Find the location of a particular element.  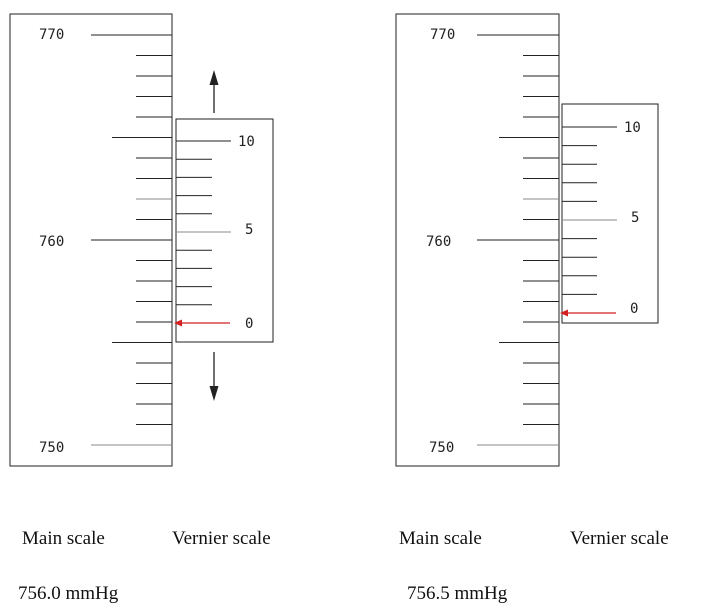

right-vernier-frame is located at coordinates (610, 213).